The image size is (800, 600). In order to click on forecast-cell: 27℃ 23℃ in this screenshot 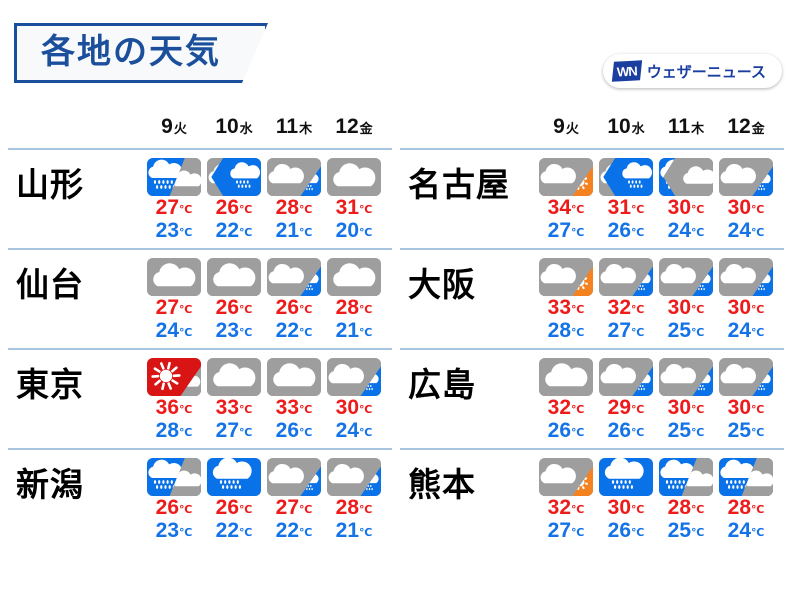, I will do `click(174, 199)`.